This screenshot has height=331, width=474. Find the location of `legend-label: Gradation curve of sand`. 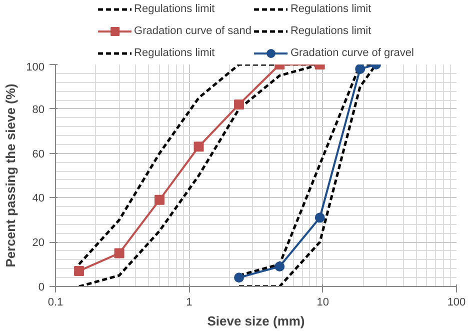

legend-label: Gradation curve of sand is located at coordinates (193, 31).